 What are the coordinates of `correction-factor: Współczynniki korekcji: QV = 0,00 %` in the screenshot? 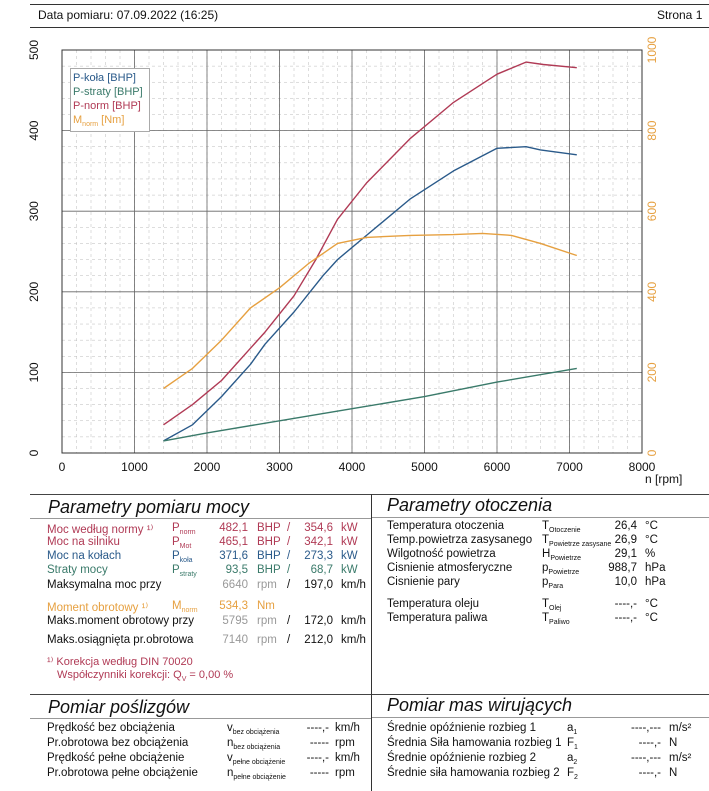 It's located at (145, 676).